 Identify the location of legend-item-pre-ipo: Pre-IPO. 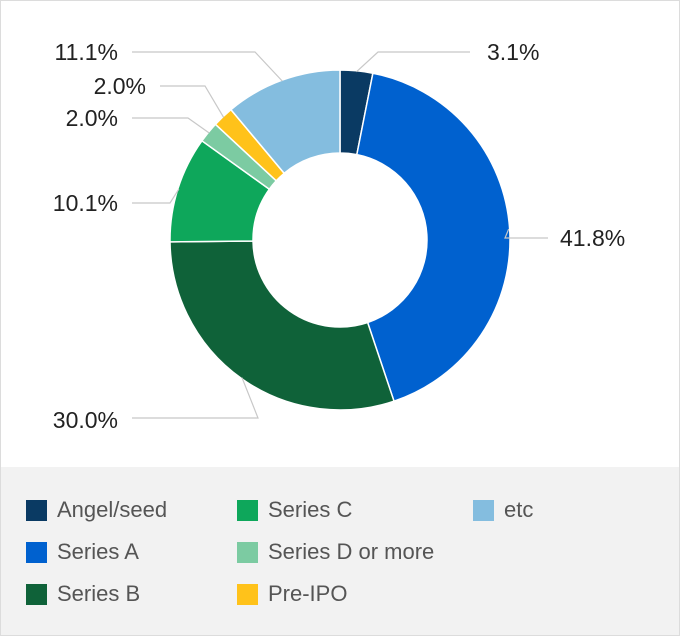
(292, 594).